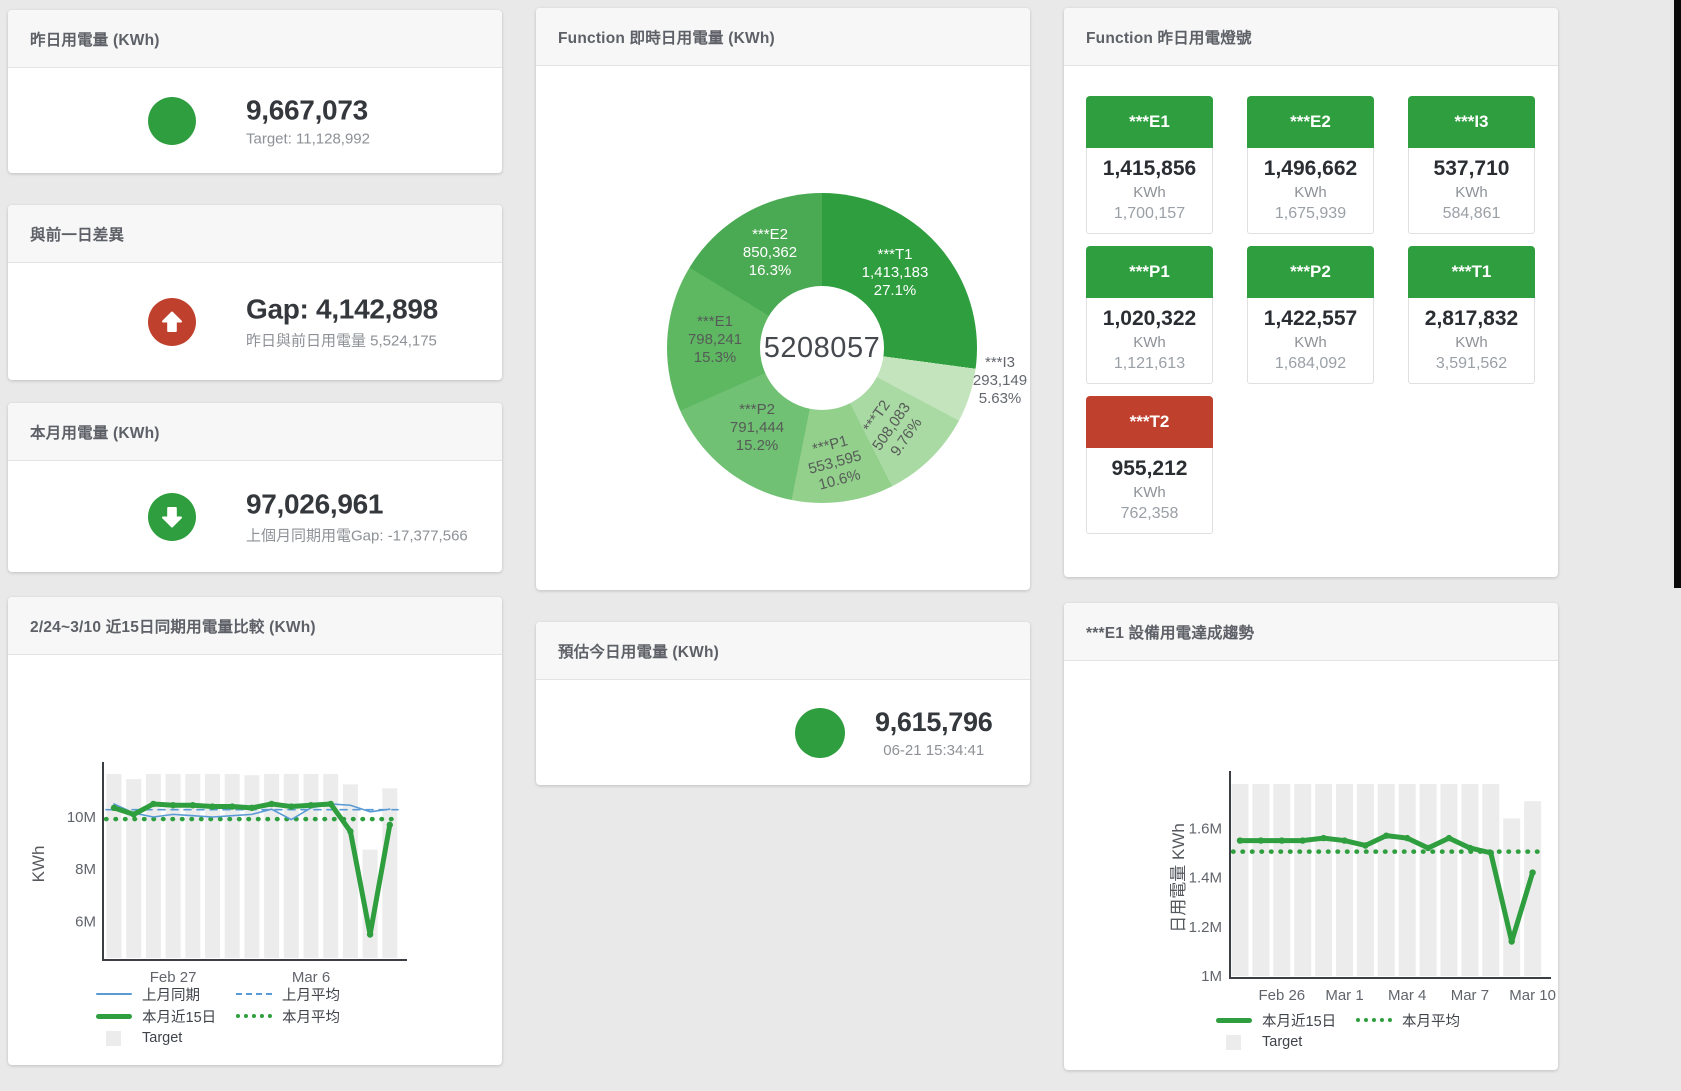  What do you see at coordinates (341, 340) in the screenshot?
I see `stat-subtitle: 昨日與前日用電量 5,524,175` at bounding box center [341, 340].